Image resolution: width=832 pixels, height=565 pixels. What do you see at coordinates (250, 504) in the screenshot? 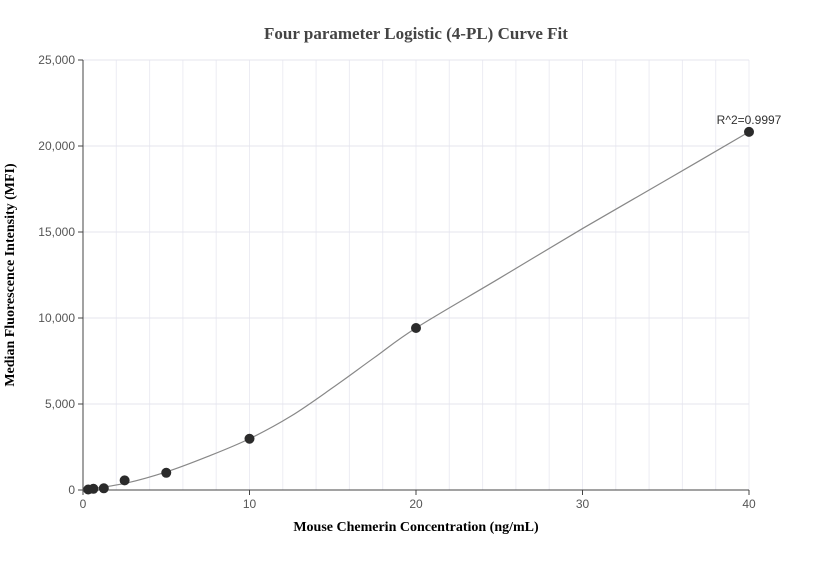
I see `x-tick-label: 10` at bounding box center [250, 504].